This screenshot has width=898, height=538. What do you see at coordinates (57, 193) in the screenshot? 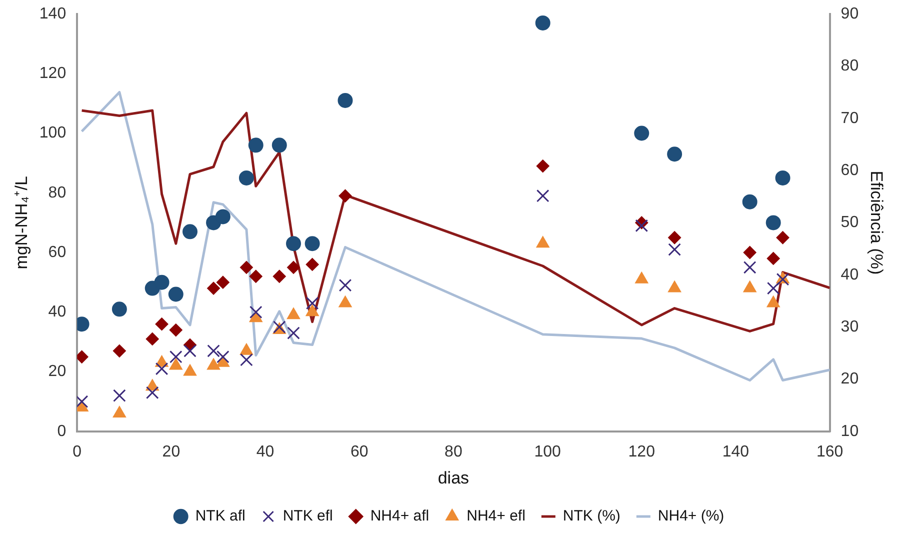
I see `y-tick-label: 80` at bounding box center [57, 193].